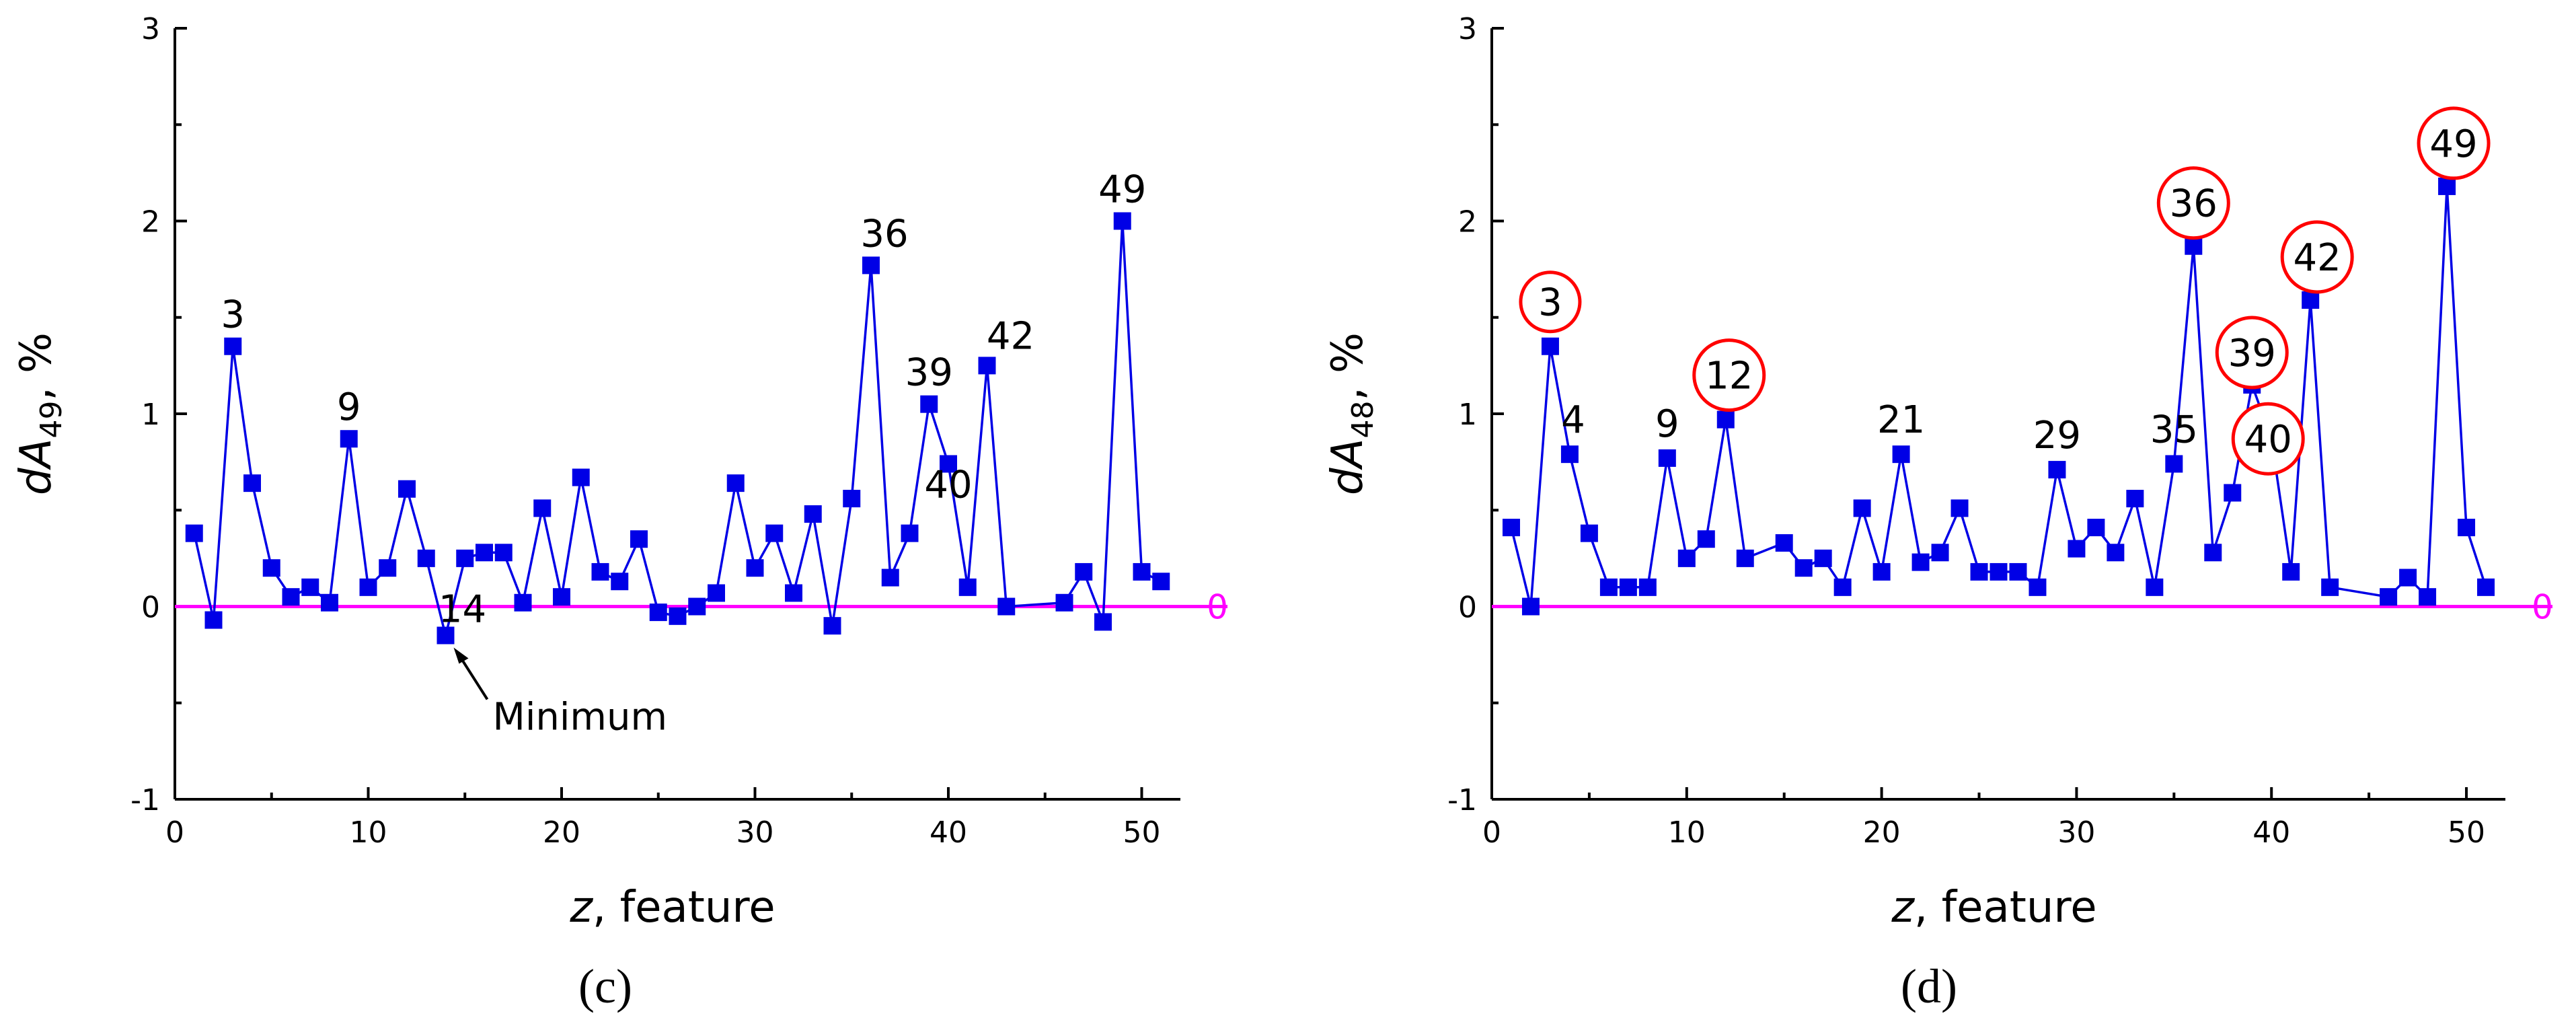 The width and height of the screenshot is (2576, 1024). Describe the element at coordinates (1491, 832) in the screenshot. I see `x-tick-label: 0` at that location.